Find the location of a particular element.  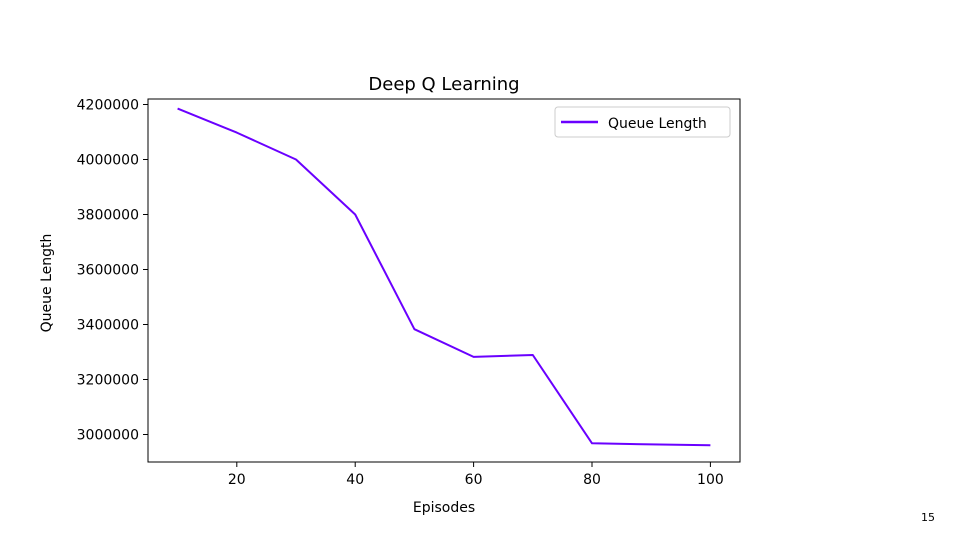

x-axis-ticks: 20 40 60 80 100 is located at coordinates (476, 475).